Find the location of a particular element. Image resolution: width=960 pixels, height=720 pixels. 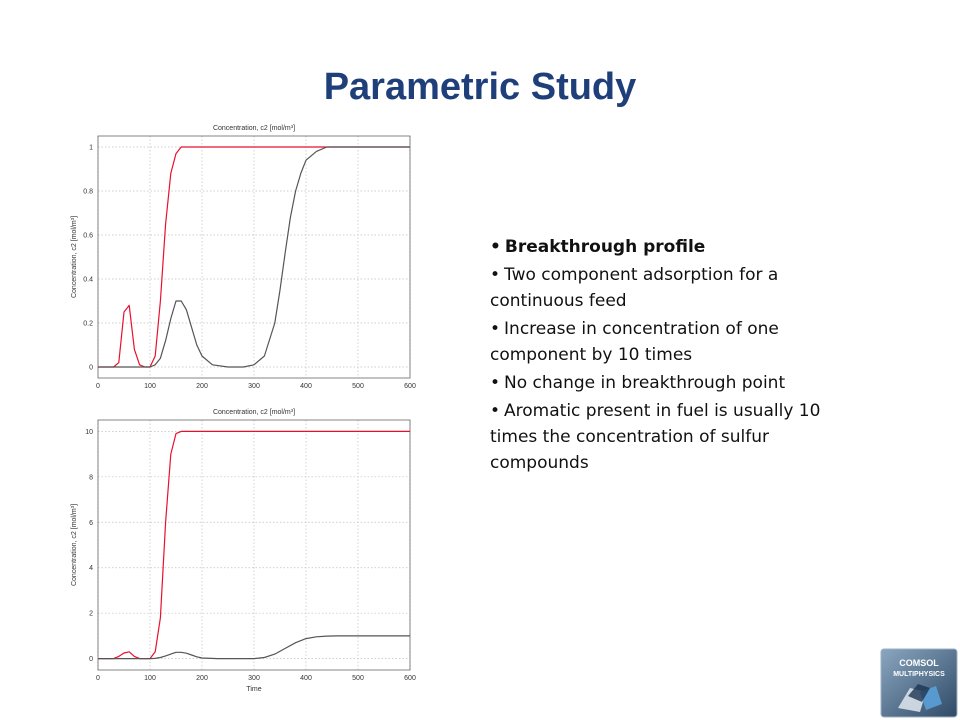

y-tick-label: 0.2 is located at coordinates (88, 324).